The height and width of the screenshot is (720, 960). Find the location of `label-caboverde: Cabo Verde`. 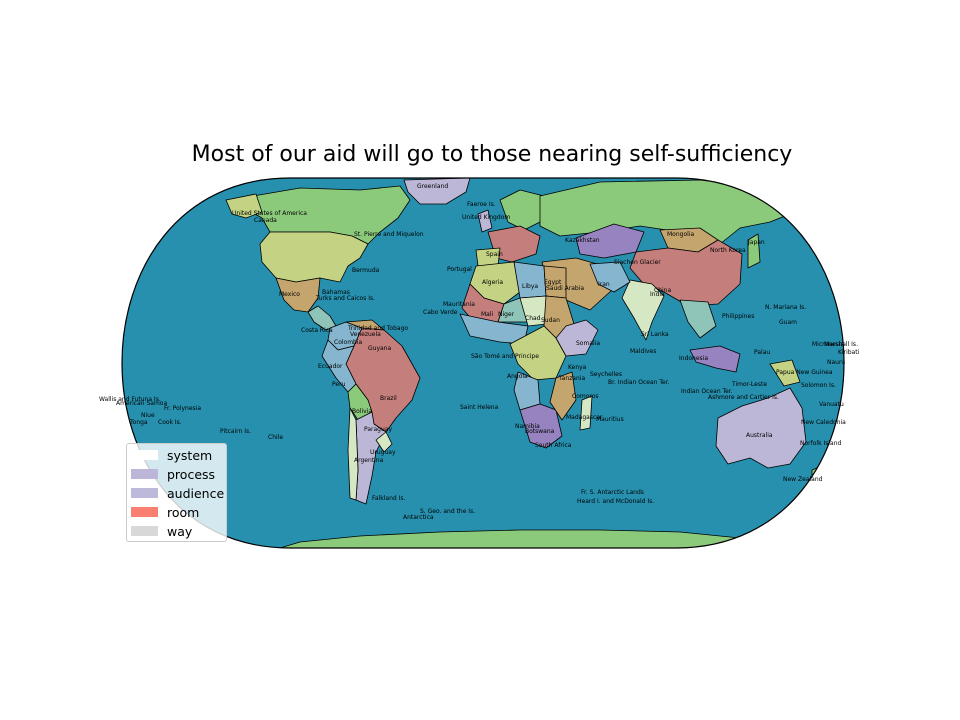

label-caboverde: Cabo Verde is located at coordinates (440, 312).